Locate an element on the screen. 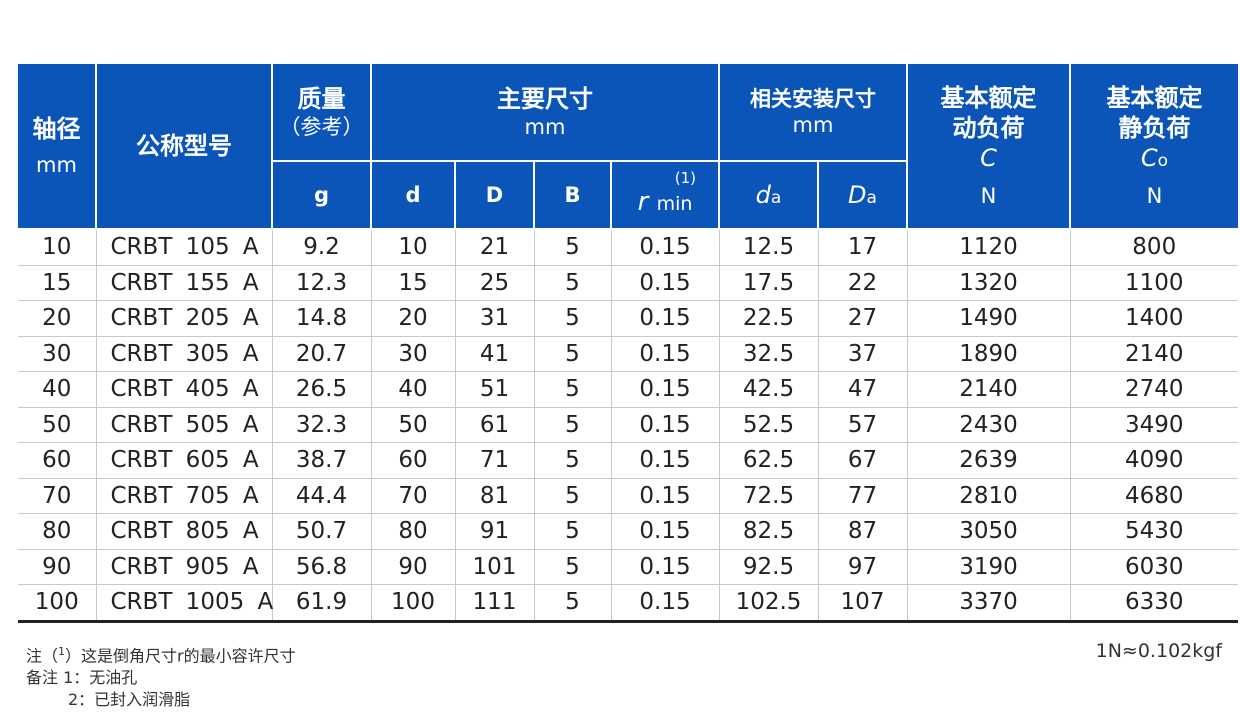 This screenshot has height=725, width=1240. header-shaft-diameter: 轴径 mm is located at coordinates (57, 146).